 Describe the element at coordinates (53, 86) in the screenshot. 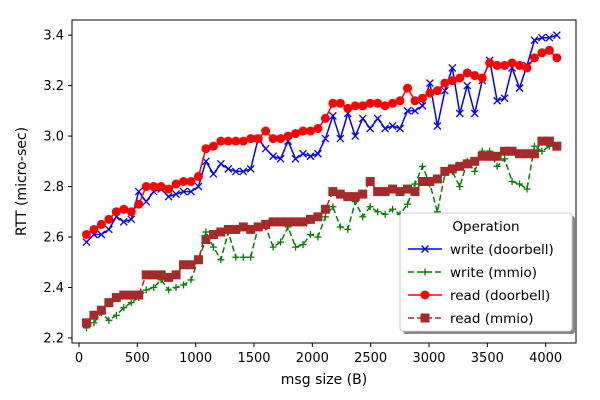

I see `y-tick-label: 3.2` at that location.